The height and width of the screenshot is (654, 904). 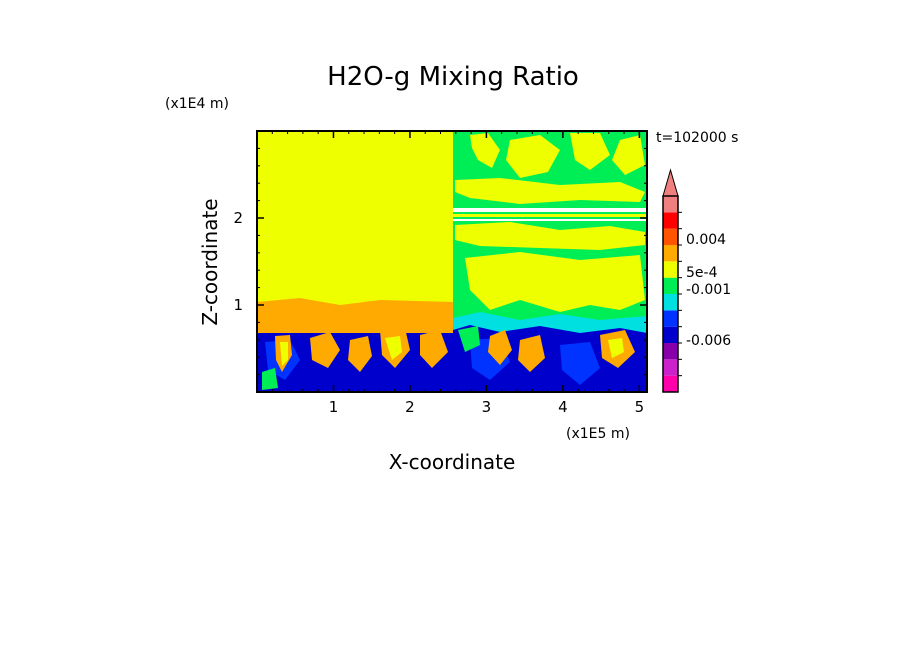 What do you see at coordinates (197, 104) in the screenshot?
I see `y-scale-label: (x1E4 m)` at bounding box center [197, 104].